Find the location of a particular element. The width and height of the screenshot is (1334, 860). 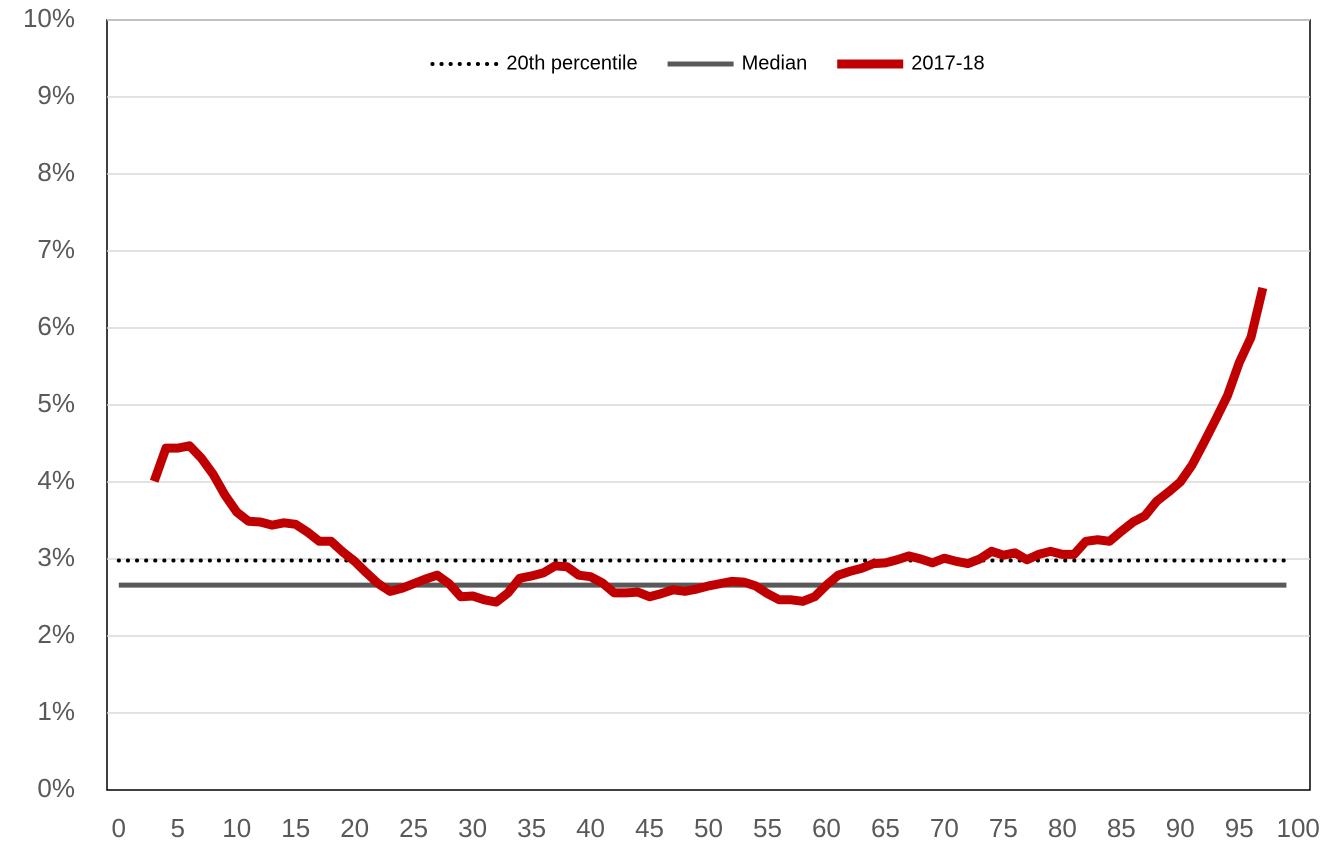

x-tick-label: 45 is located at coordinates (649, 828).